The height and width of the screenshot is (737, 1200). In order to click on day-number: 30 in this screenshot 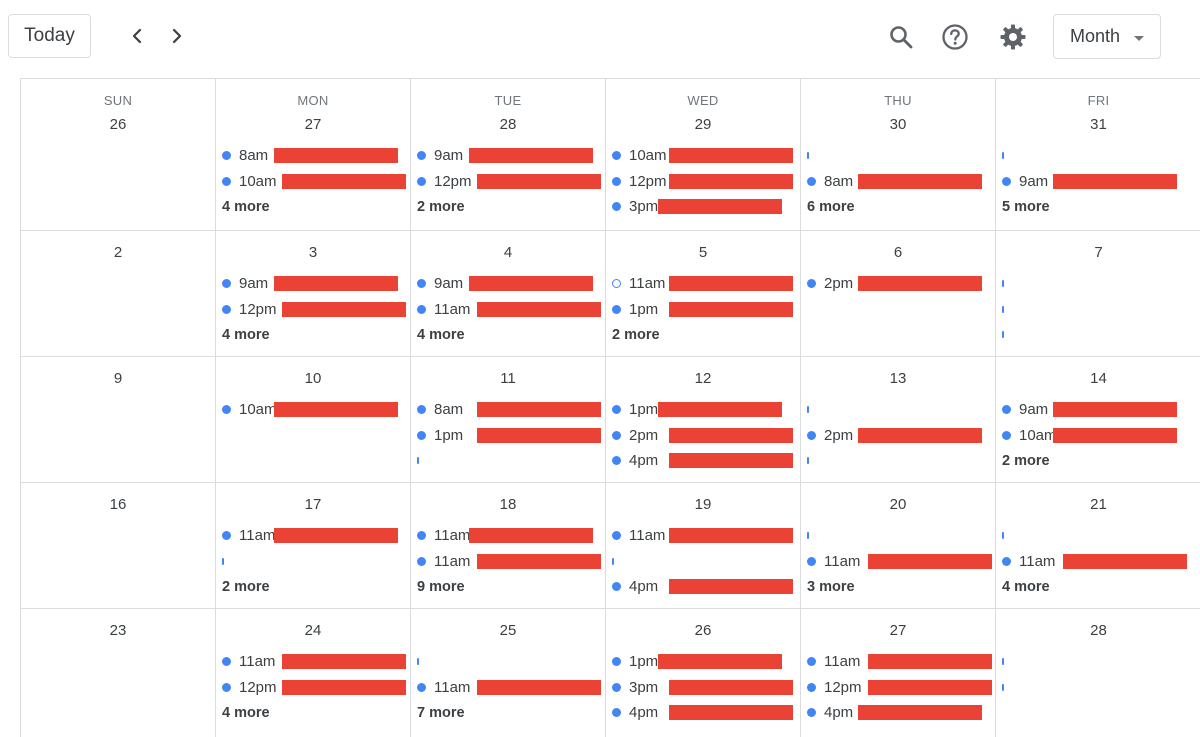, I will do `click(898, 124)`.